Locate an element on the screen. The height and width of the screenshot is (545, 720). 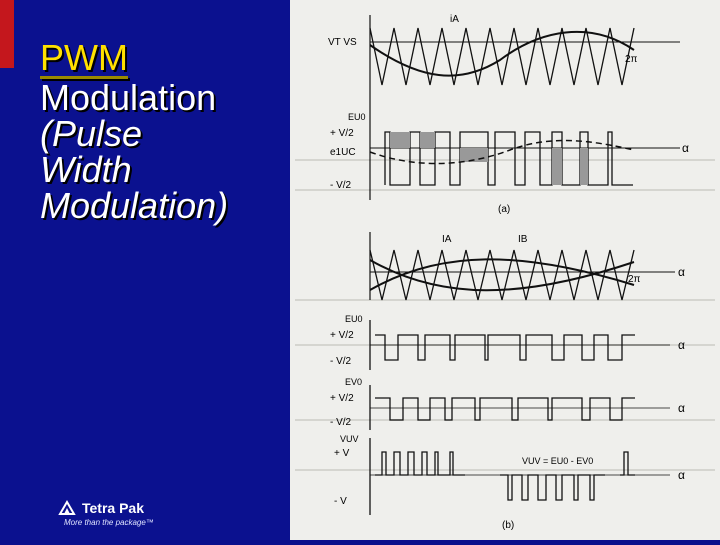
title-modulation-close: Modulation) is located at coordinates (134, 205).